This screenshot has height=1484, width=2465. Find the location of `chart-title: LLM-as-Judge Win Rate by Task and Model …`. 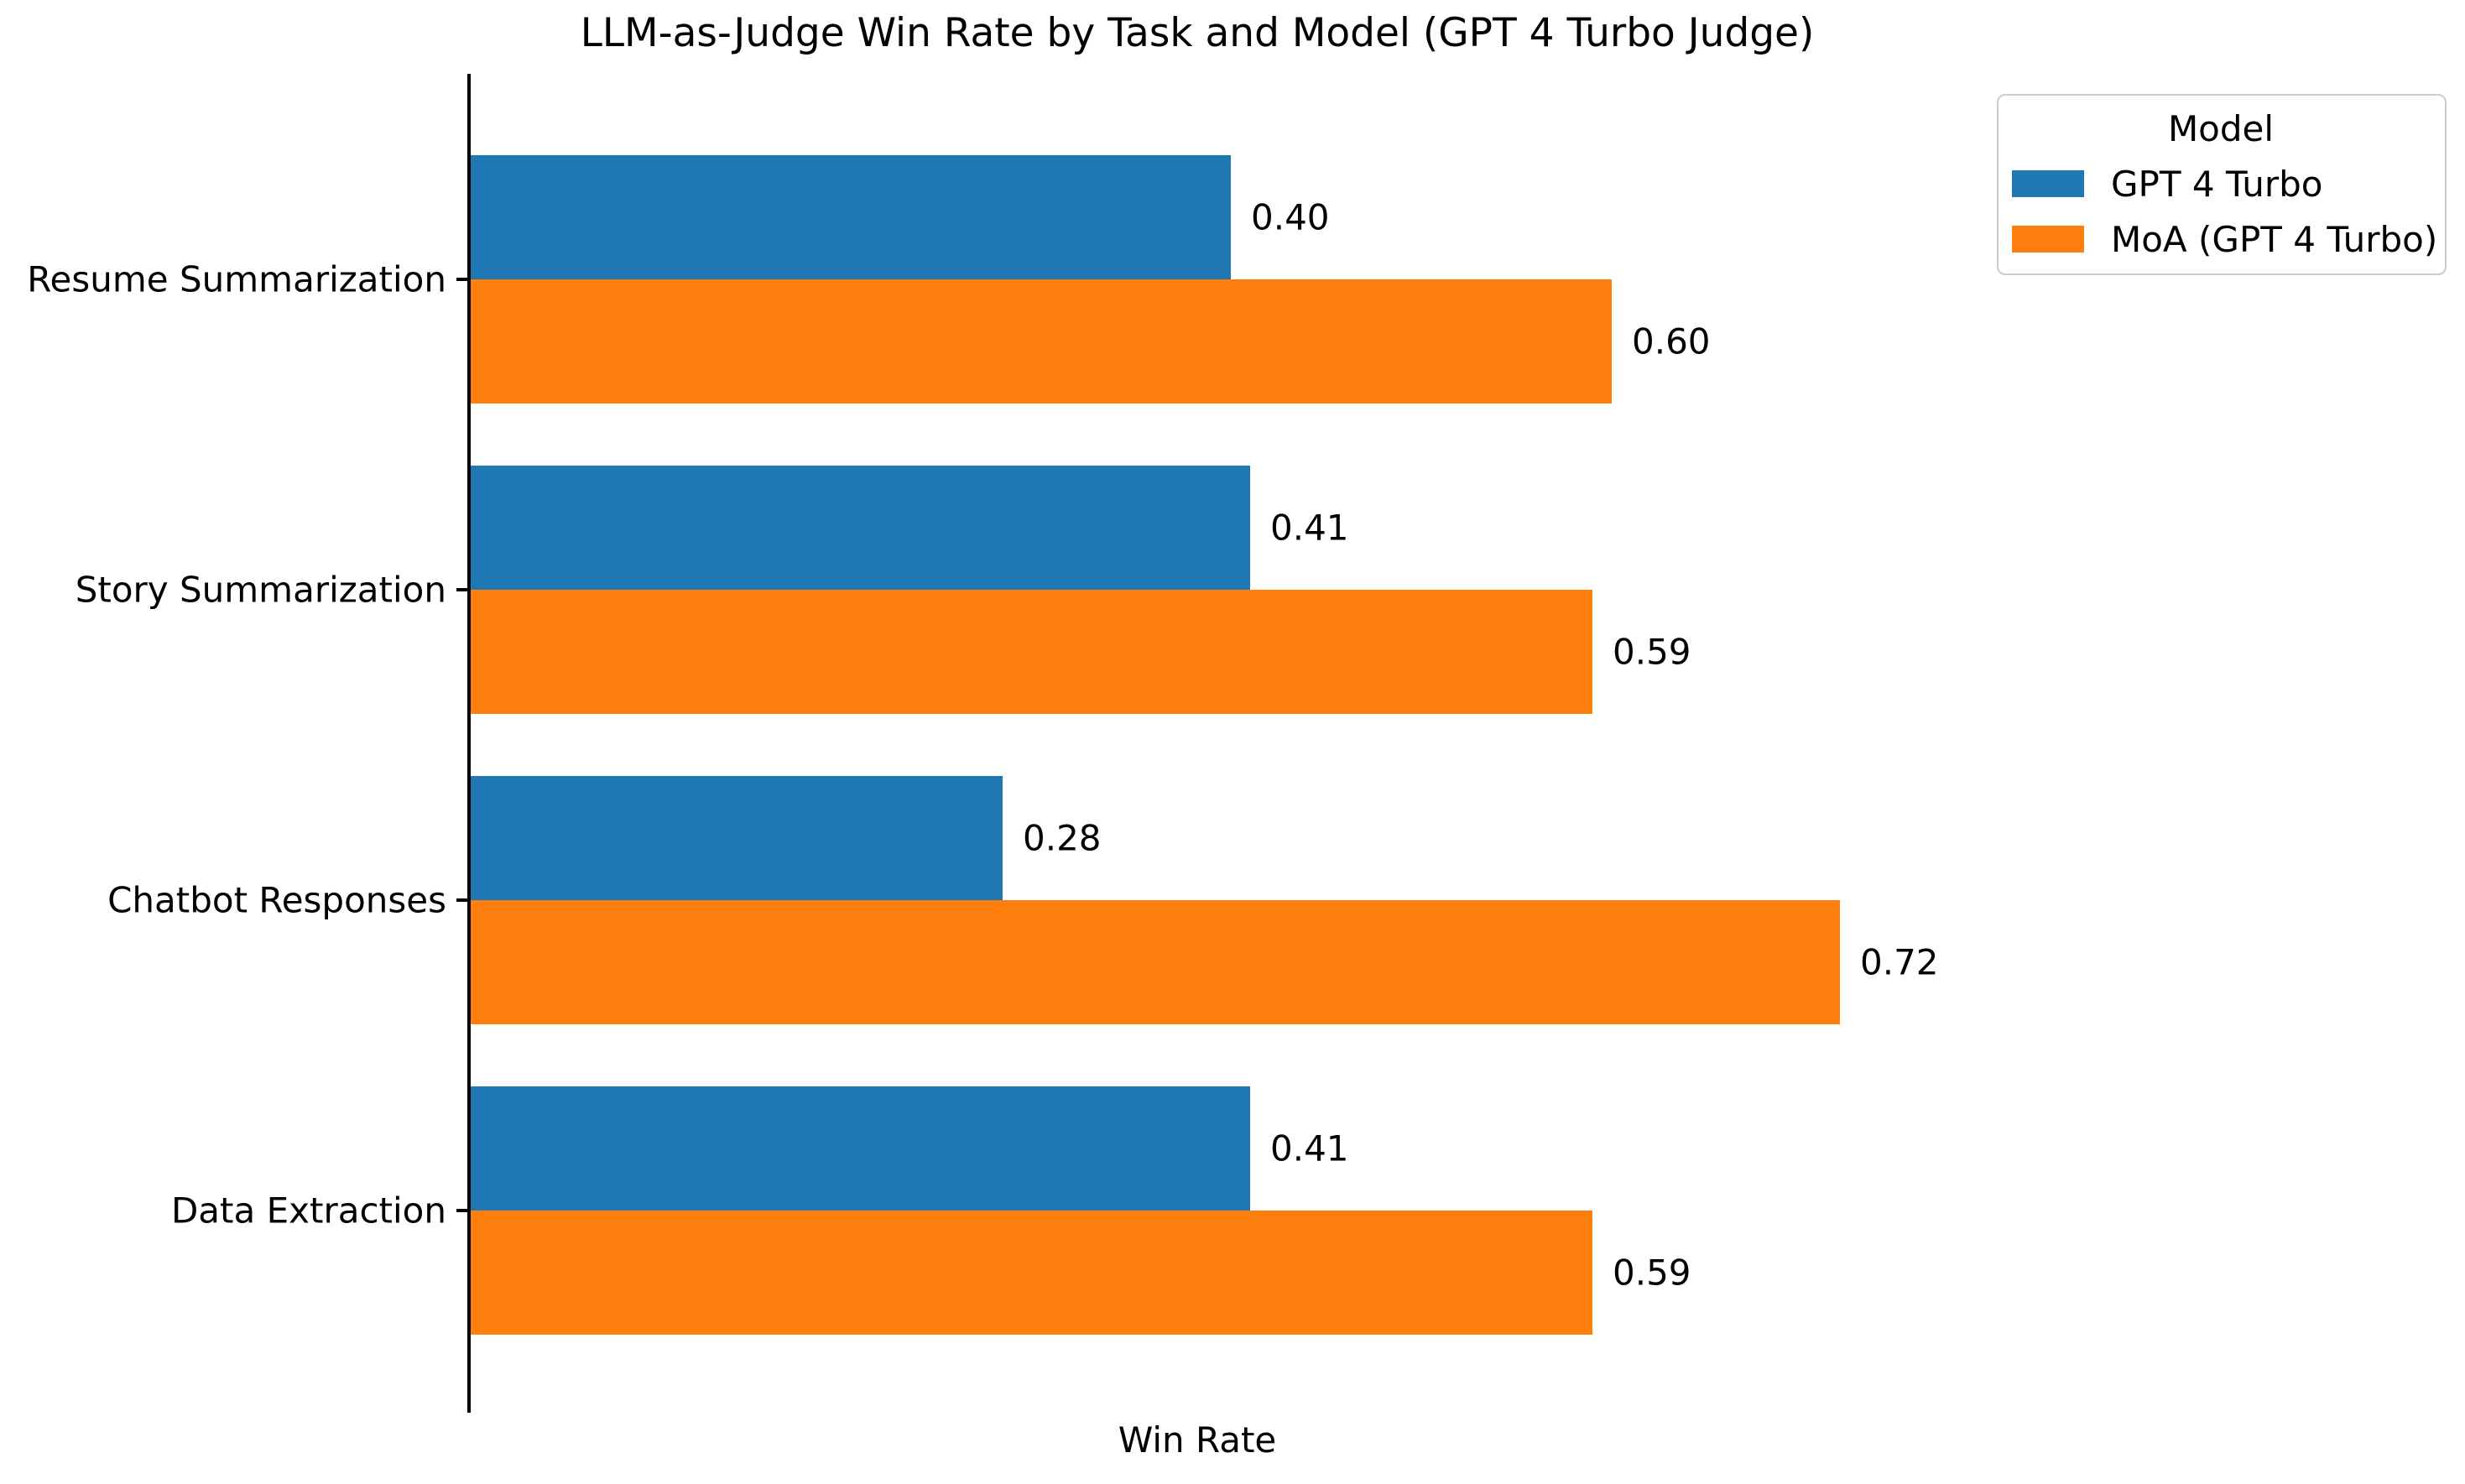

chart-title: LLM-as-Judge Win Rate by Task and Model … is located at coordinates (1197, 33).